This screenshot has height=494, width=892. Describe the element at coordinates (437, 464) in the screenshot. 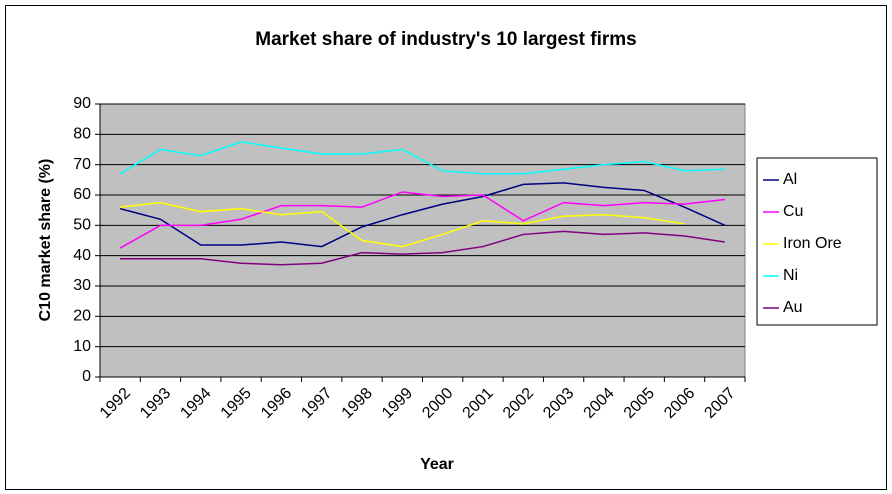

I see `x-axis-label: Year` at that location.